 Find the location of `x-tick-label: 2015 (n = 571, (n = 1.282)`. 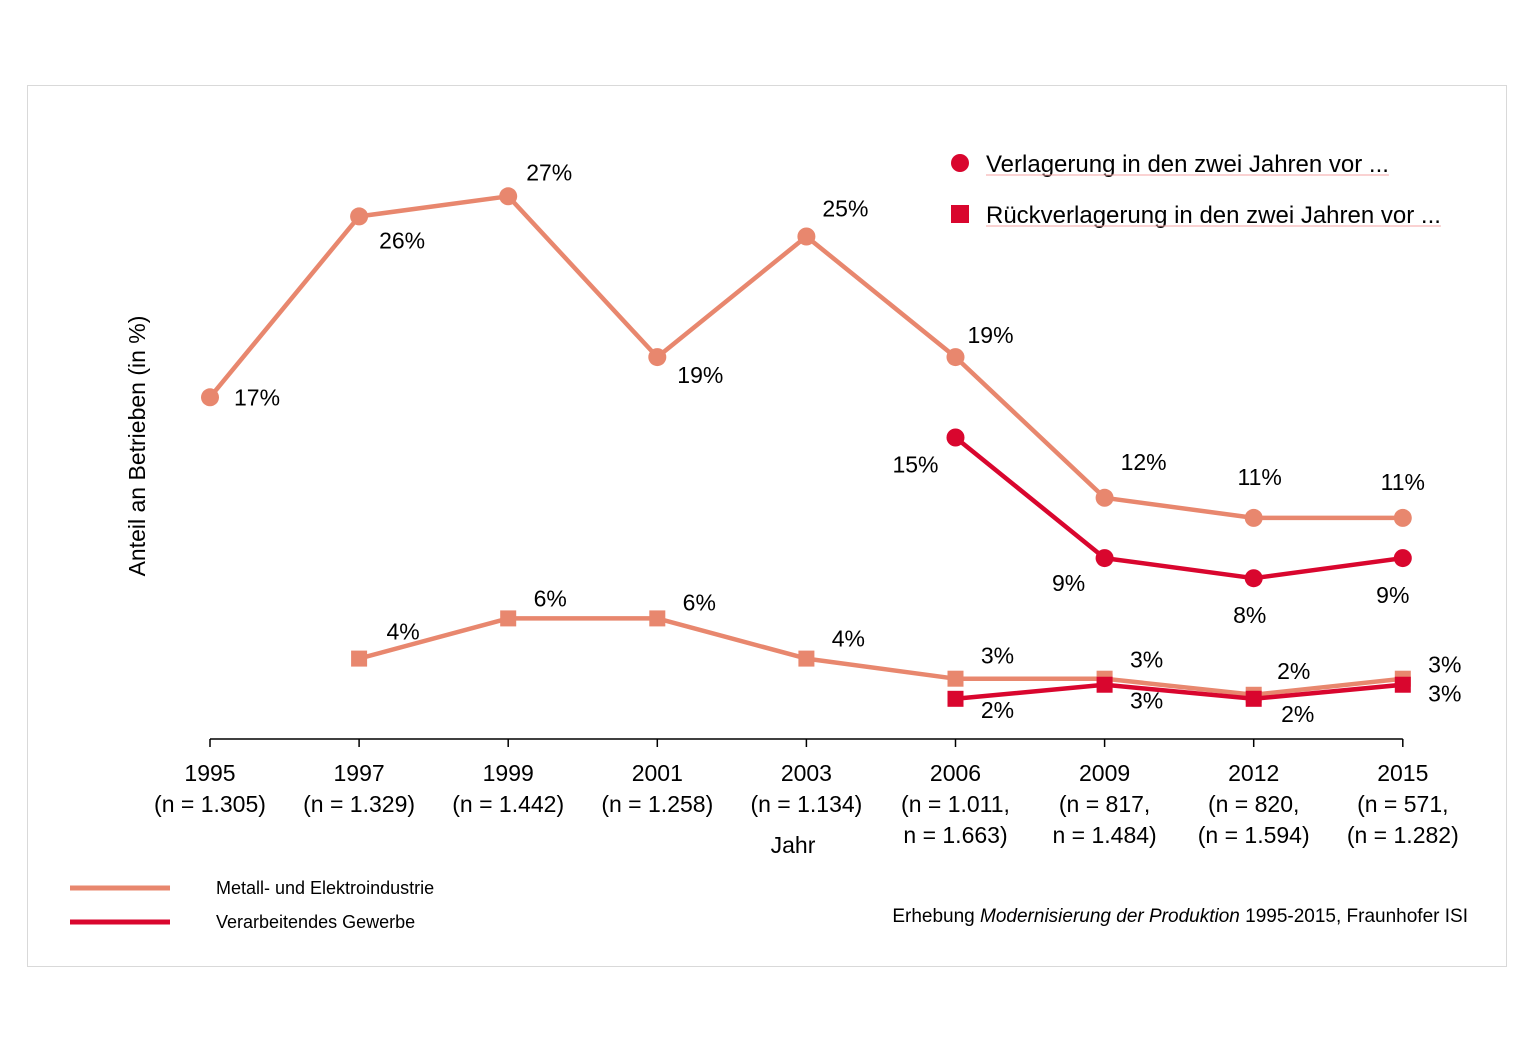

x-tick-label: 2015 (n = 571, (n = 1.282) is located at coordinates (1403, 804).